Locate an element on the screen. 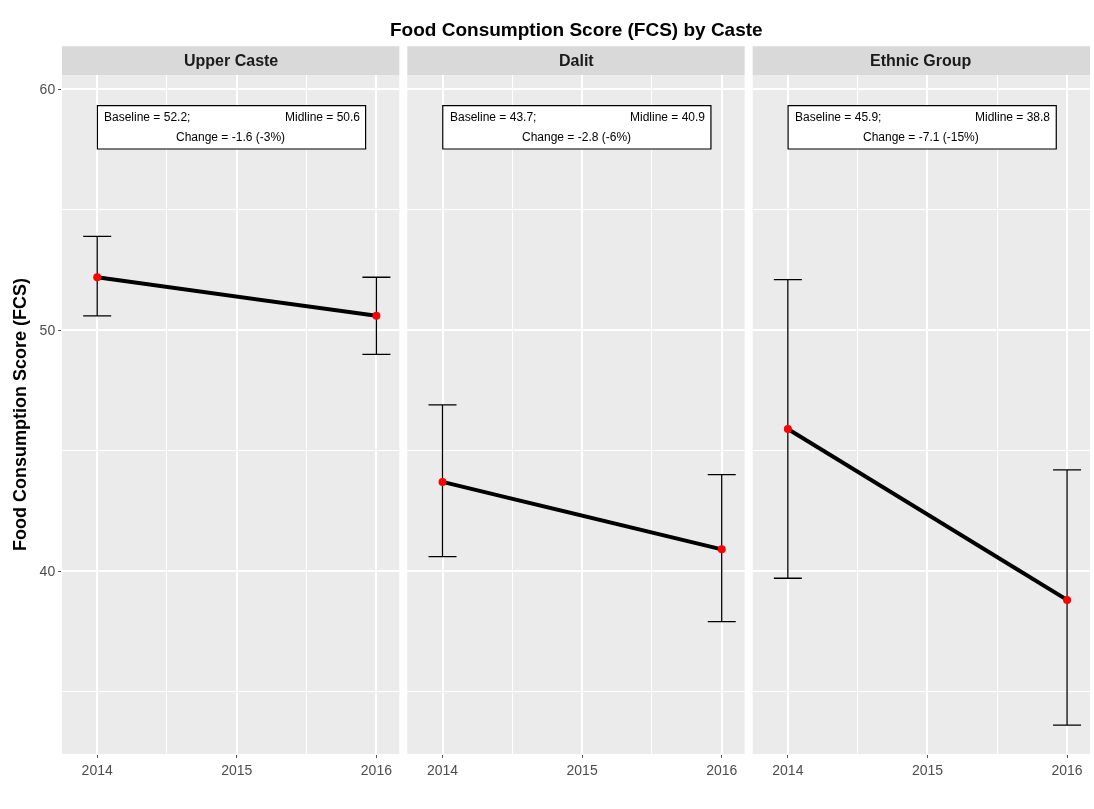 This screenshot has width=1094, height=809. chart-subtitle: Ethnic Group is located at coordinates (921, 60).